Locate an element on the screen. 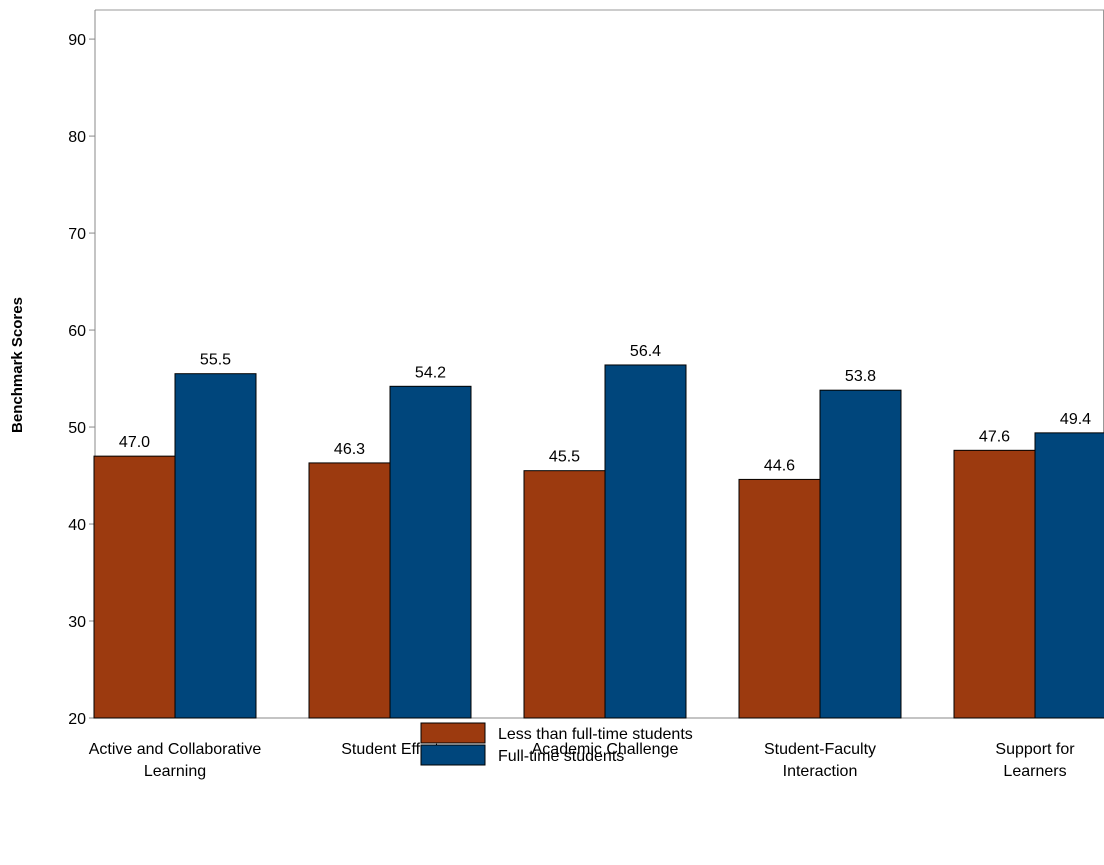  y-axis-title: Benchmark Scores is located at coordinates (17, 365).